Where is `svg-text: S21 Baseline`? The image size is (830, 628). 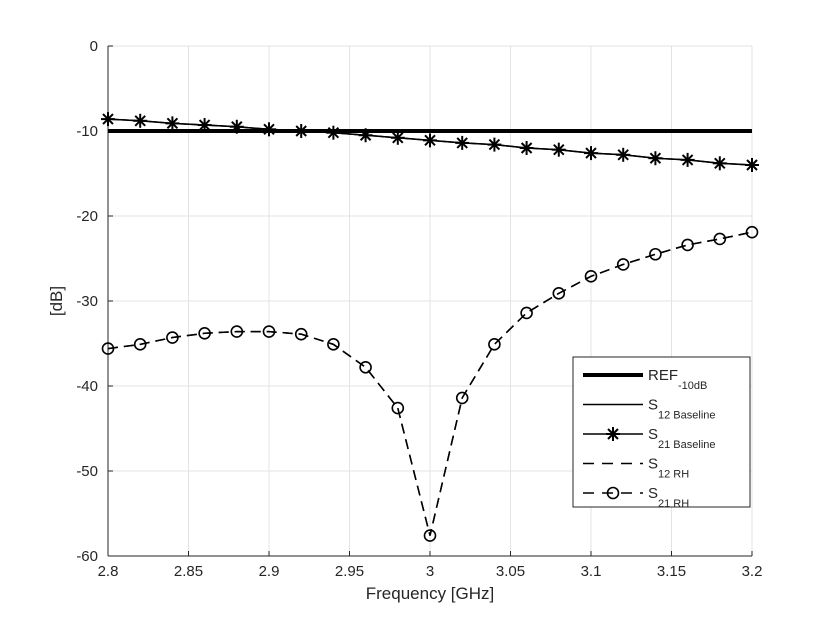 svg-text: S21 Baseline is located at coordinates (682, 438).